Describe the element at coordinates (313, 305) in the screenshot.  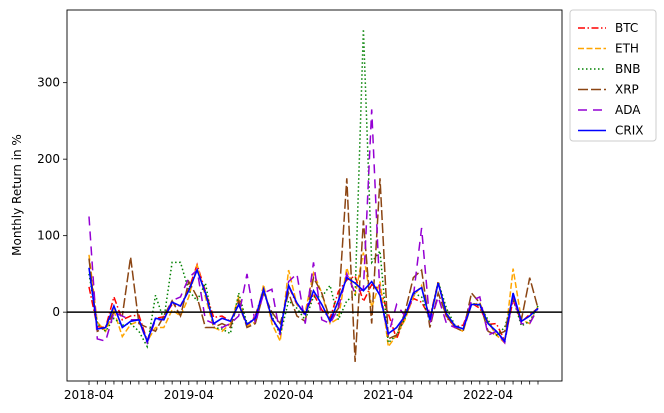
I see `series-line-crix` at that location.